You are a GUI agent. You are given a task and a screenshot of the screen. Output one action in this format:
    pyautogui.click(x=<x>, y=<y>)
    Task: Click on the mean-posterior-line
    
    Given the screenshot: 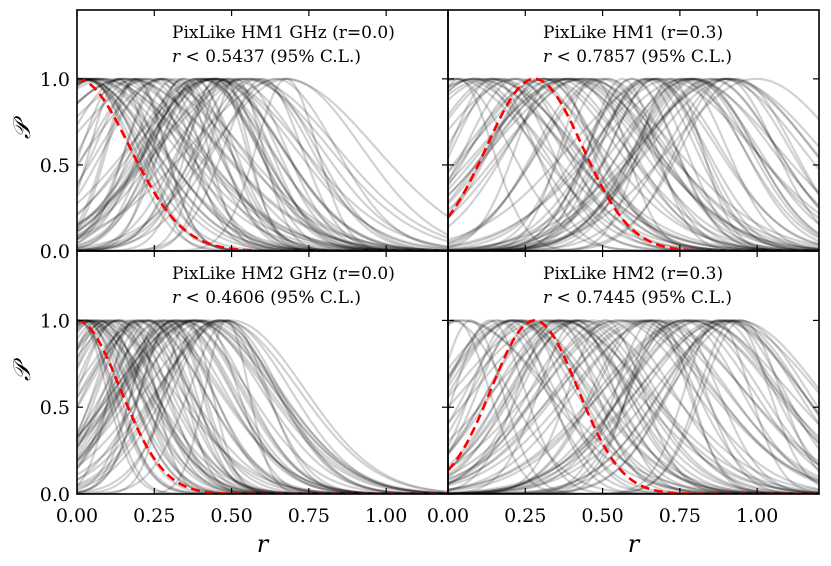 What is the action you would take?
    pyautogui.click(x=633, y=406)
    